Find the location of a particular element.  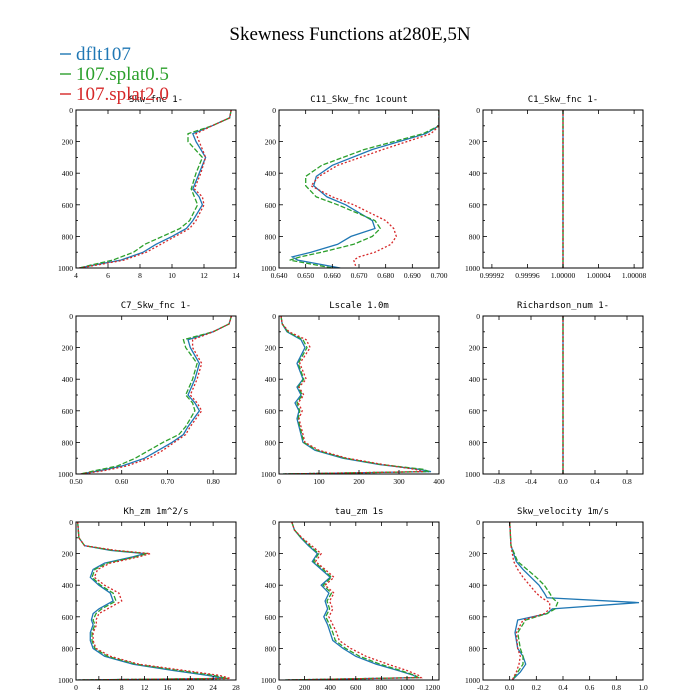

x-tick-label: 0.6 is located at coordinates (590, 687).